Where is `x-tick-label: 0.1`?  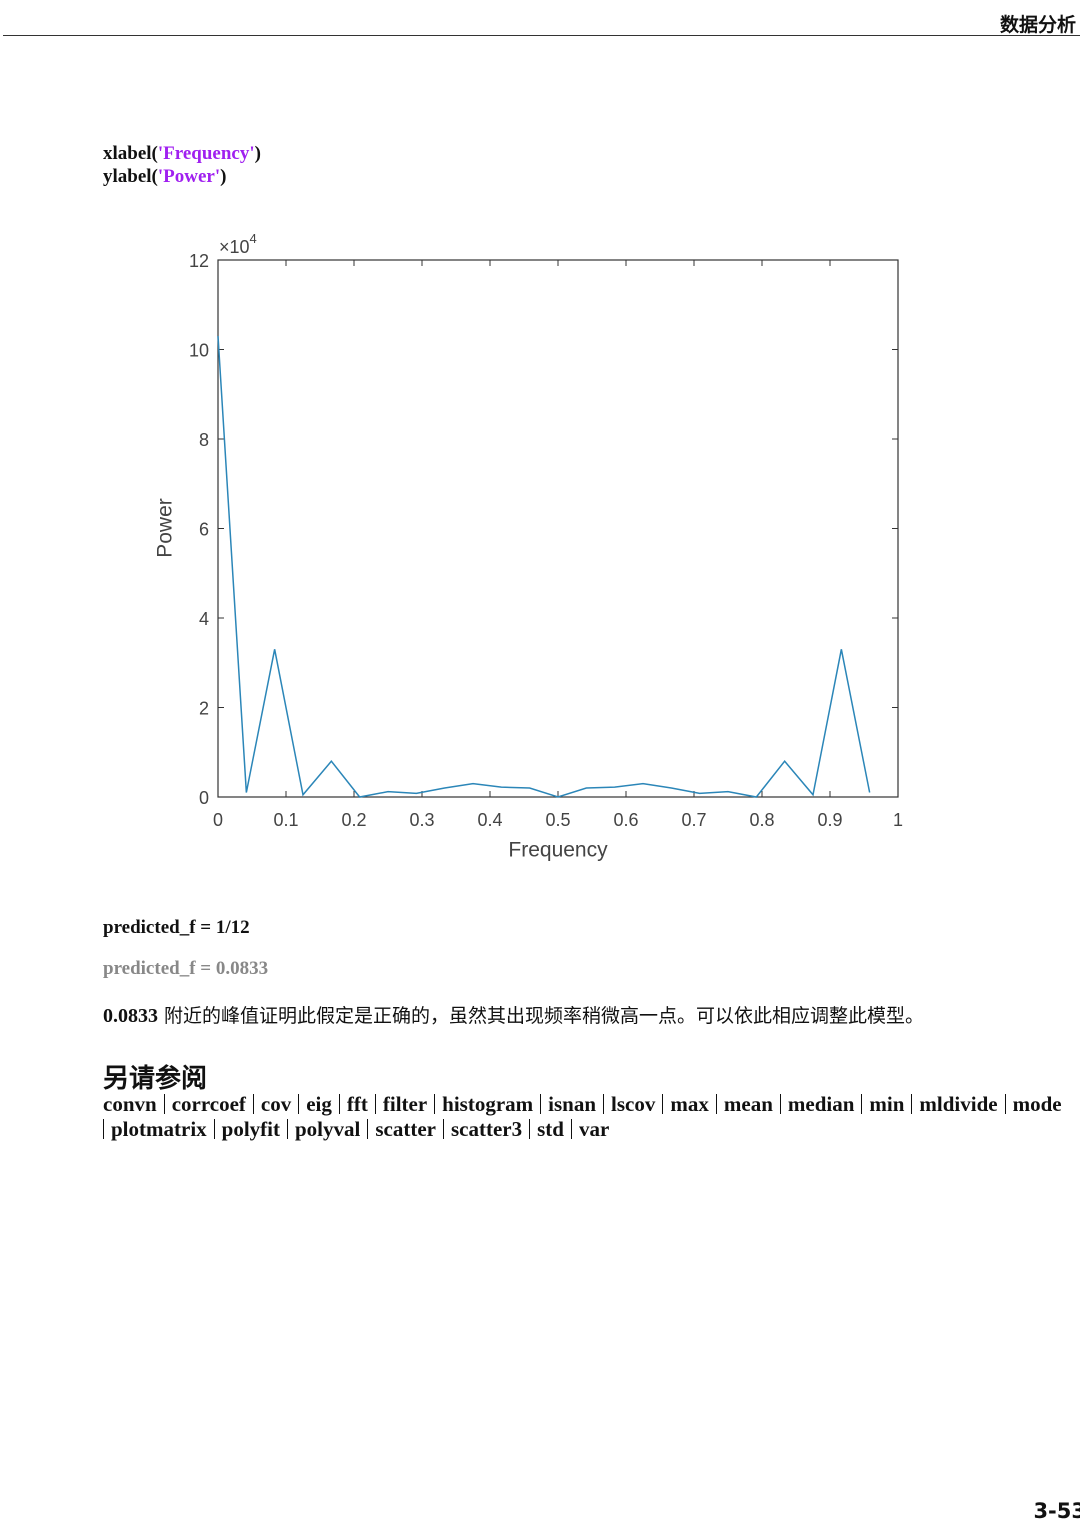
x-tick-label: 0.1 is located at coordinates (285, 820).